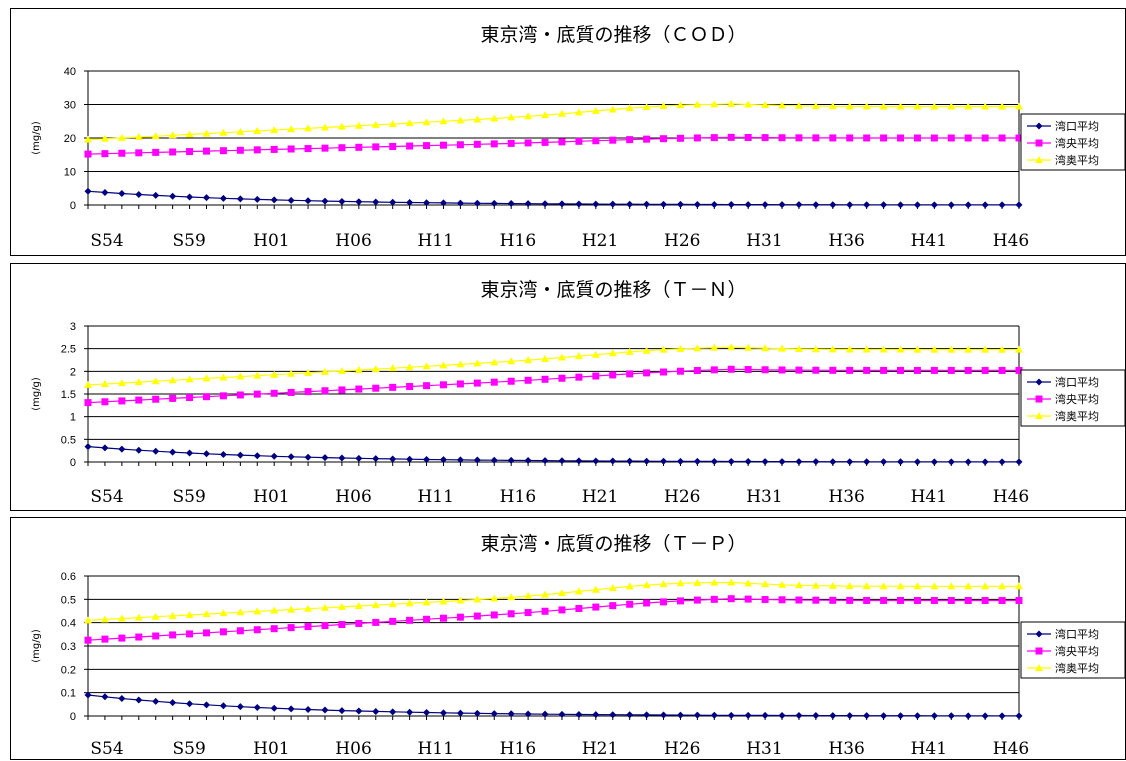  Describe the element at coordinates (36, 394) in the screenshot. I see `y-axis-label: (mg/g)` at that location.